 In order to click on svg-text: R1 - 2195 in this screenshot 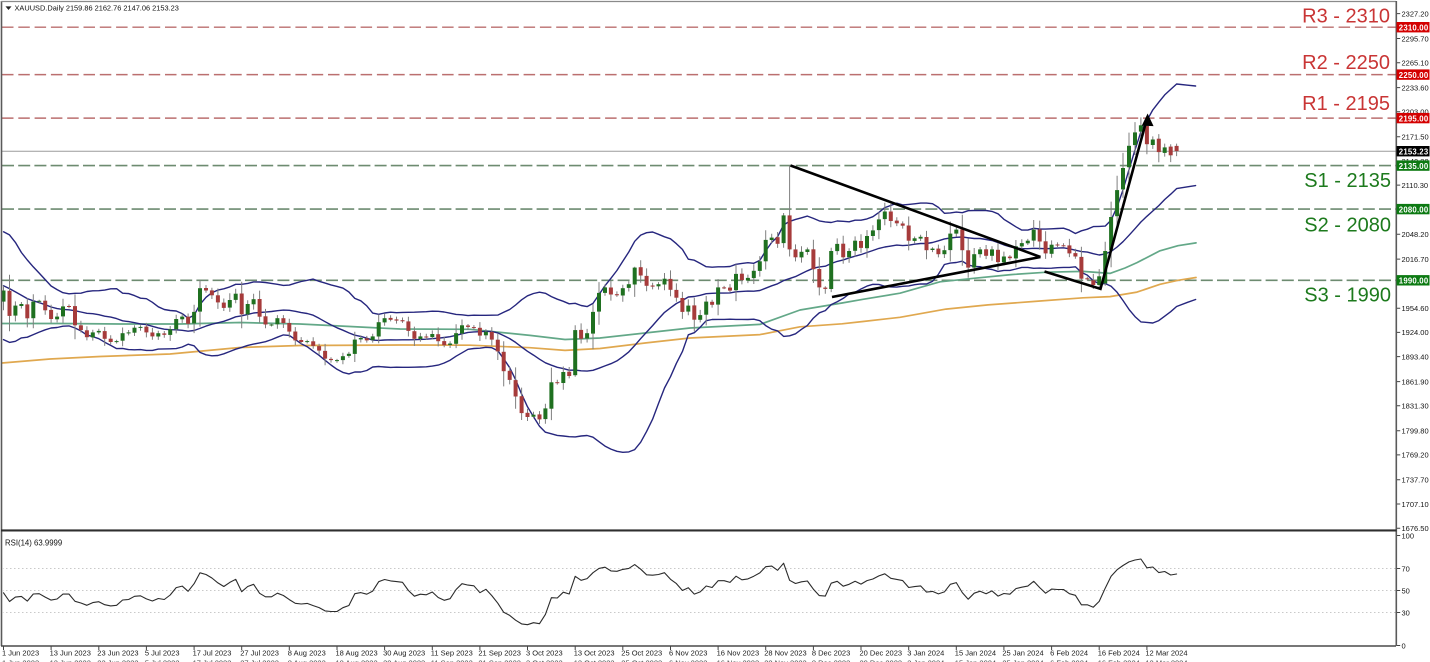, I will do `click(1346, 104)`.